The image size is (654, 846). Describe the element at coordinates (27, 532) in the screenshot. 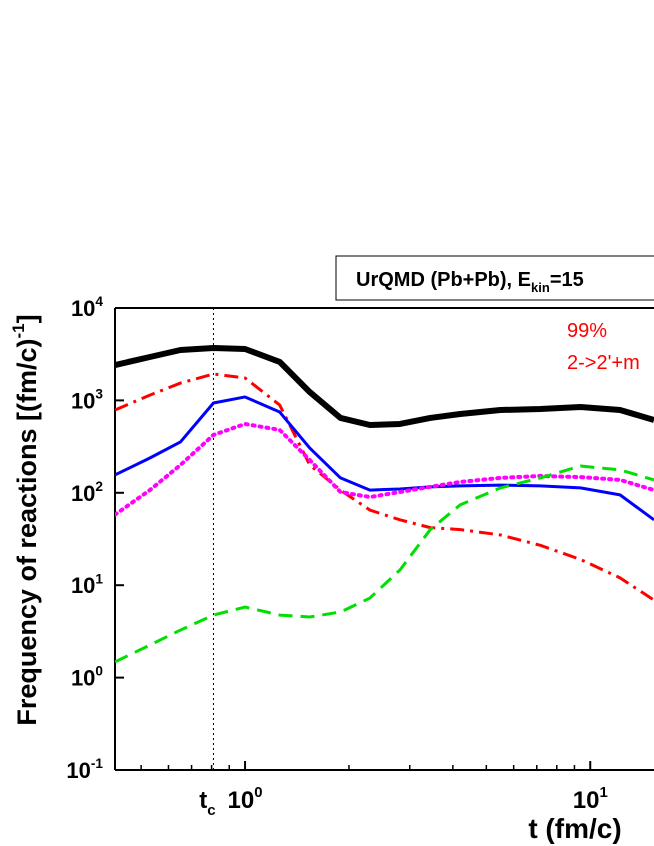

I see `y-label-text: Frequency of reactions [(fm/c)` at that location.